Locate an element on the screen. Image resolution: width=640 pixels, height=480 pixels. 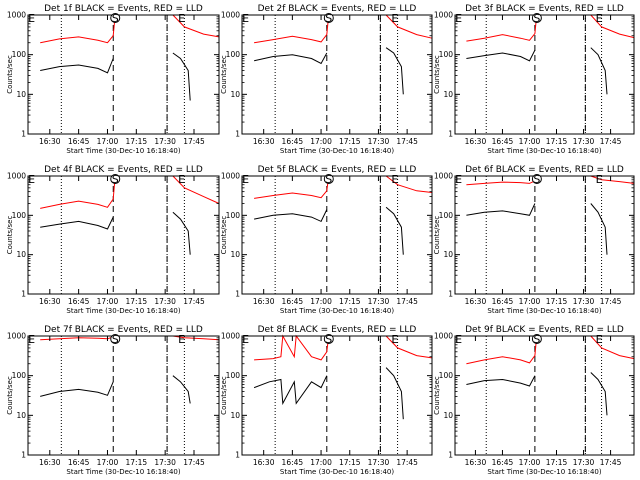
panel-title: Det 1f BLACK = Events, RED = LLD is located at coordinates (123, 9).